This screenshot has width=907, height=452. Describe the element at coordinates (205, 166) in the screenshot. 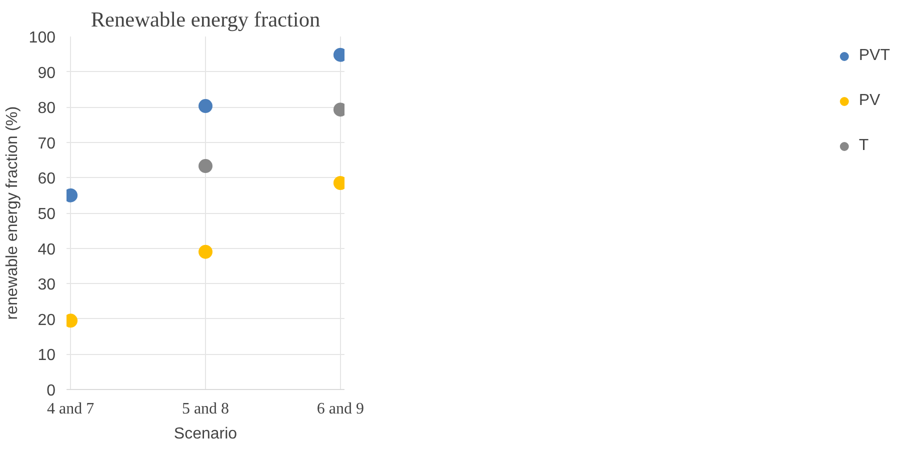

I see `point` at that location.